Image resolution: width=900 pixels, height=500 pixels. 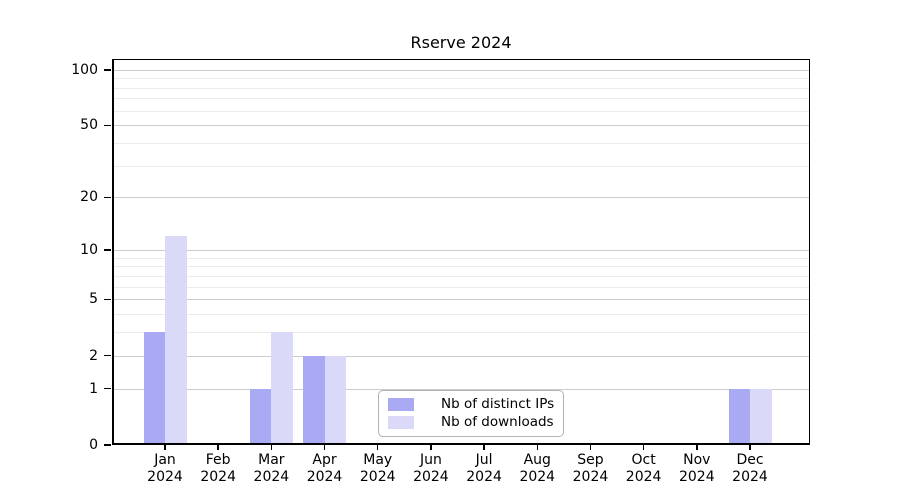 I want to click on x-tick-label-jul: Jul 2024, so click(x=484, y=469).